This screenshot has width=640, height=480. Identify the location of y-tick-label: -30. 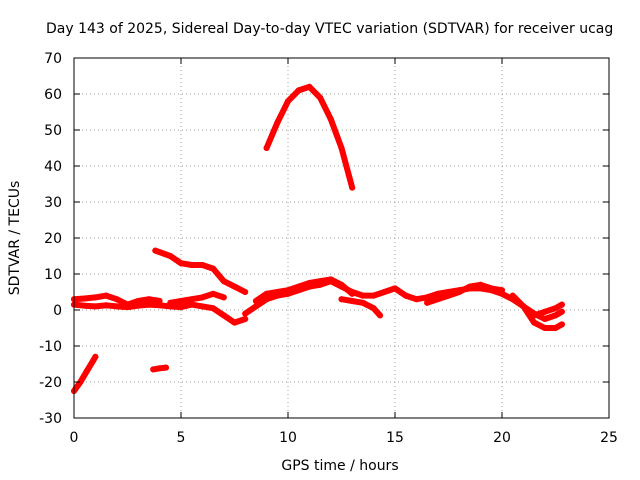
(50, 419).